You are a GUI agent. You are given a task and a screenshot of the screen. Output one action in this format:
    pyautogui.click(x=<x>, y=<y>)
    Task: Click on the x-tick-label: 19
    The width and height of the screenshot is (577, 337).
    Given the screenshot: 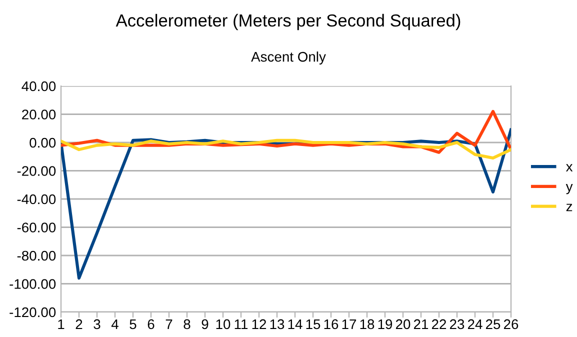 What is the action you would take?
    pyautogui.click(x=385, y=324)
    